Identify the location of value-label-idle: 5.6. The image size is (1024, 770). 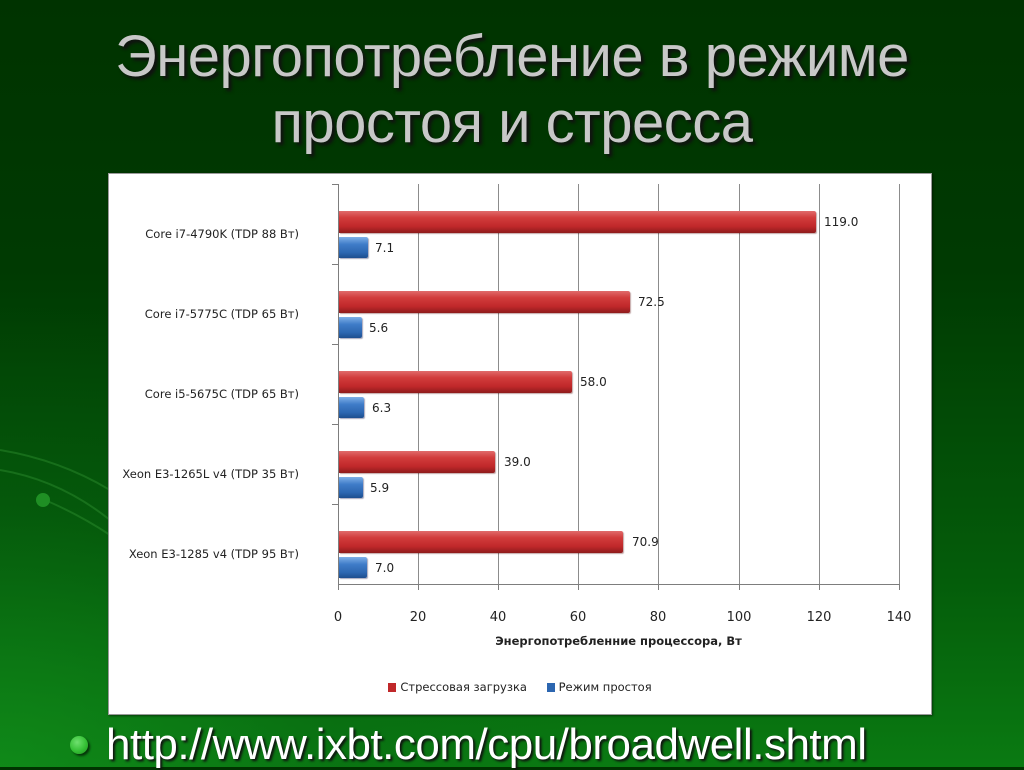
(379, 328).